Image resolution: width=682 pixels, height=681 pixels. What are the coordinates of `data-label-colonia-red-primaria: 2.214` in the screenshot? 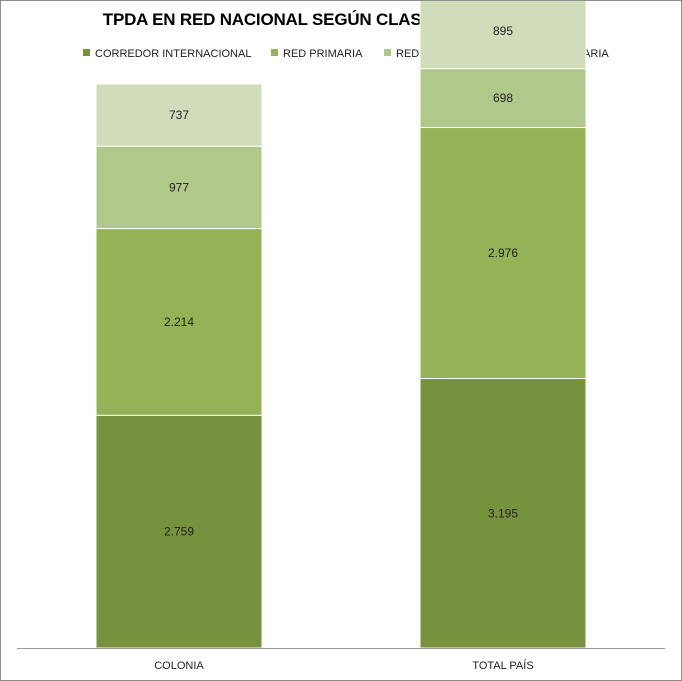 It's located at (179, 322).